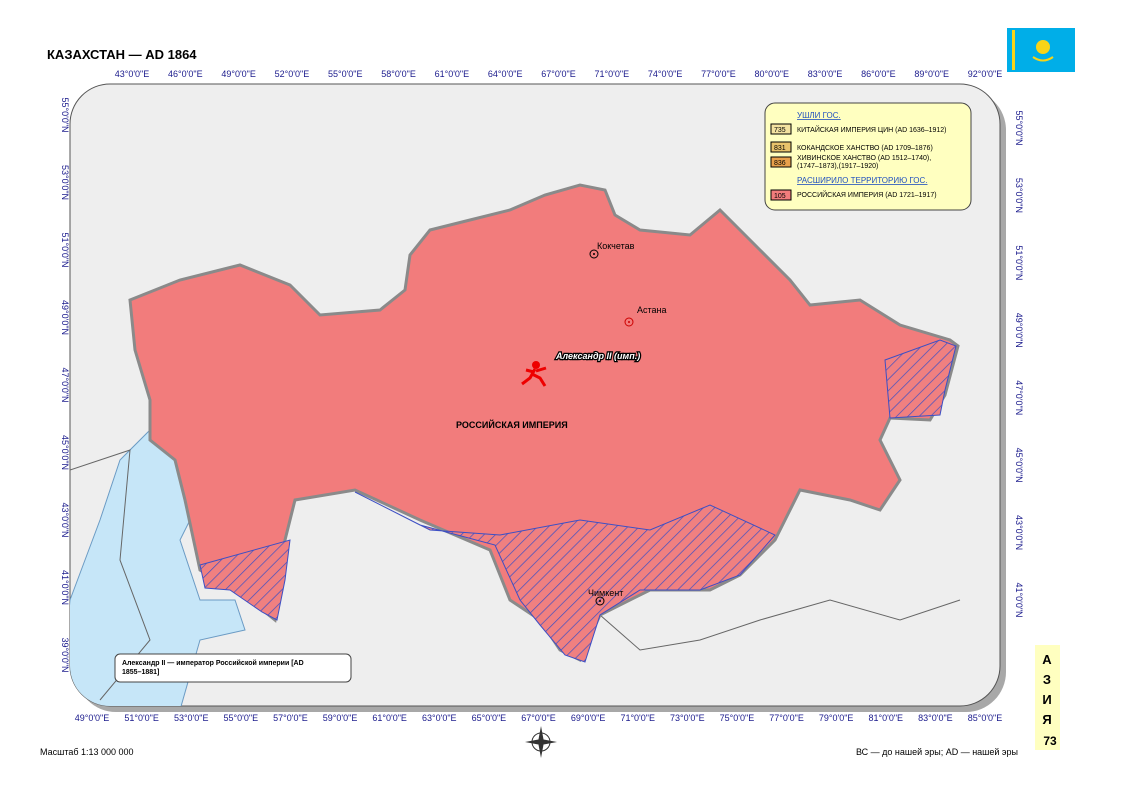  What do you see at coordinates (565, 577) in the screenshot?
I see `kokand-area` at bounding box center [565, 577].